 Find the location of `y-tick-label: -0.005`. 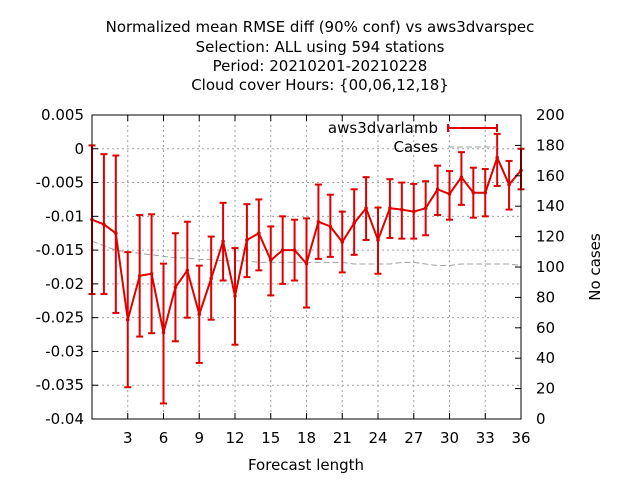

y-tick-label: -0.005 is located at coordinates (60, 183).